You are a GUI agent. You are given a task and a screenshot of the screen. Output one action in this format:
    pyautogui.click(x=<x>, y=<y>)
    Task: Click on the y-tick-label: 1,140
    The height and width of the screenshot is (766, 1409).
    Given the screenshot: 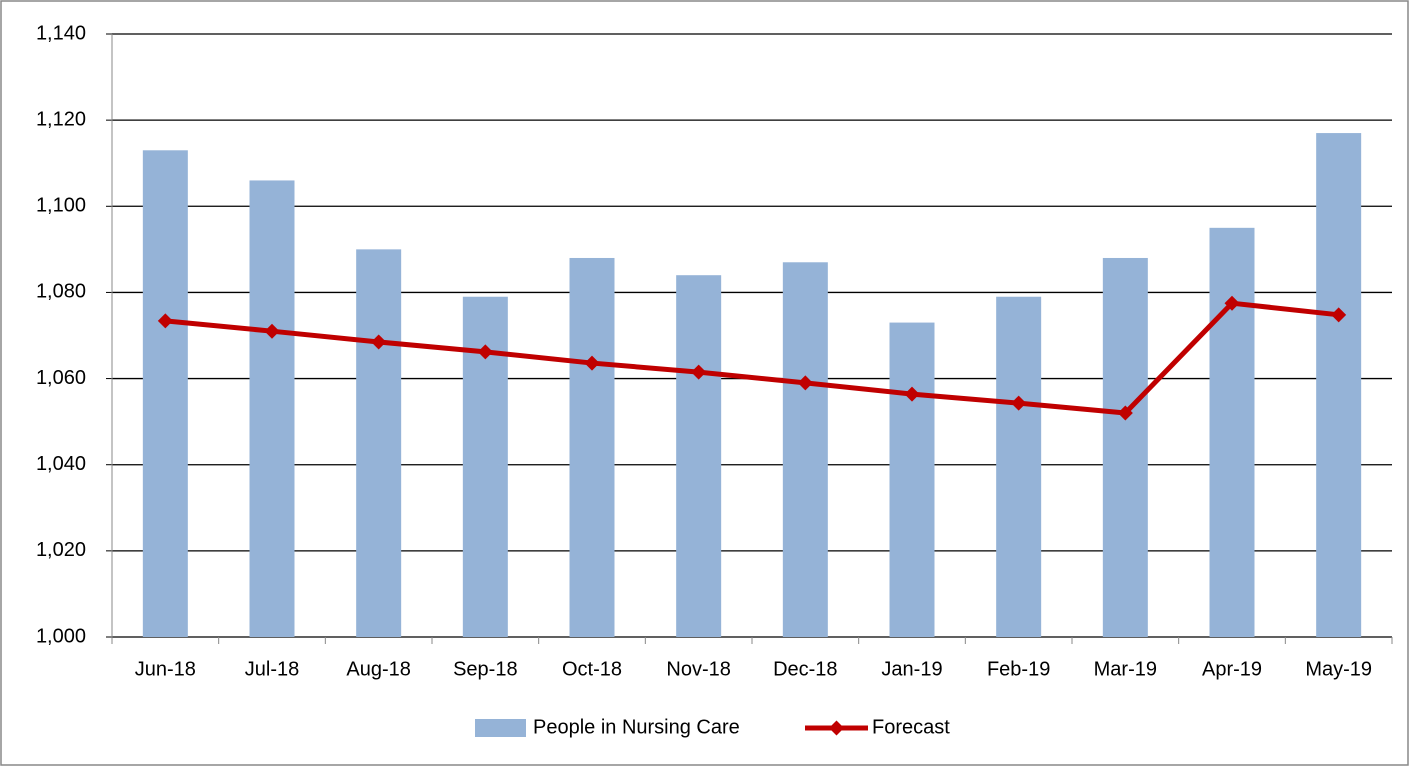 What is the action you would take?
    pyautogui.click(x=61, y=33)
    